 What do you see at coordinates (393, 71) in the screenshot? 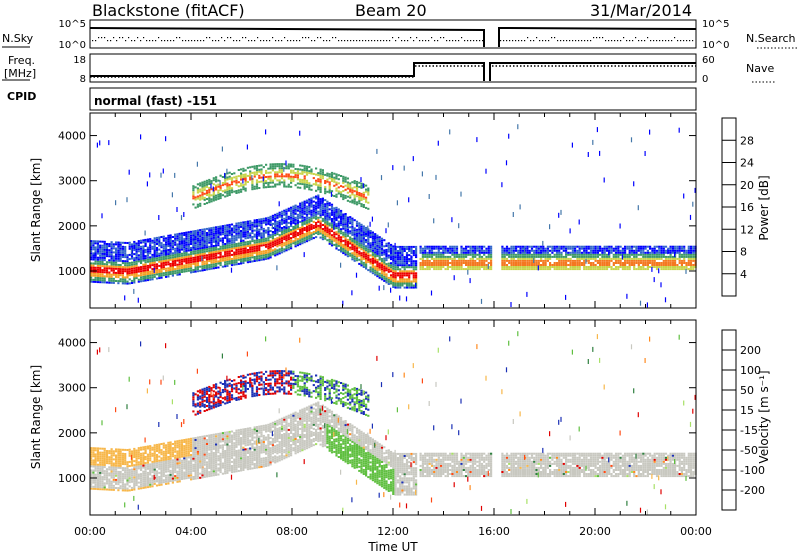
I see `freq-line` at bounding box center [393, 71].